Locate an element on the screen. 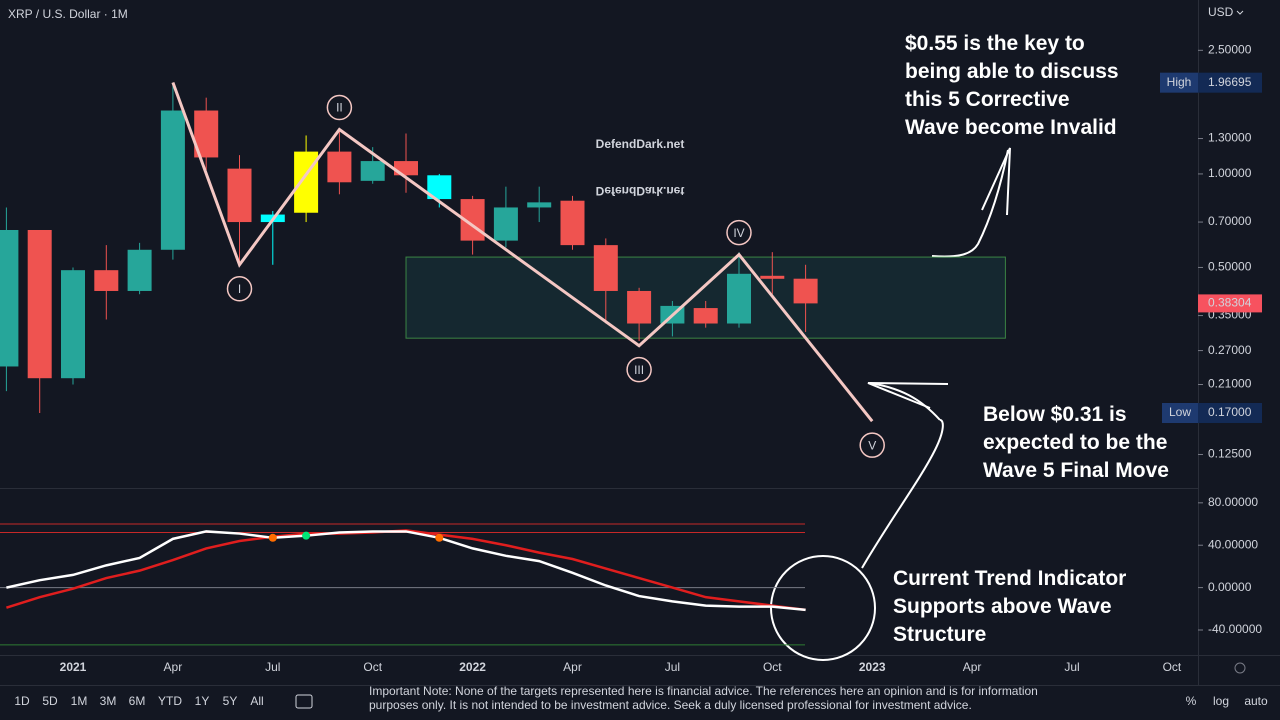 This screenshot has width=1280, height=720. indicator-line is located at coordinates (406, 571).